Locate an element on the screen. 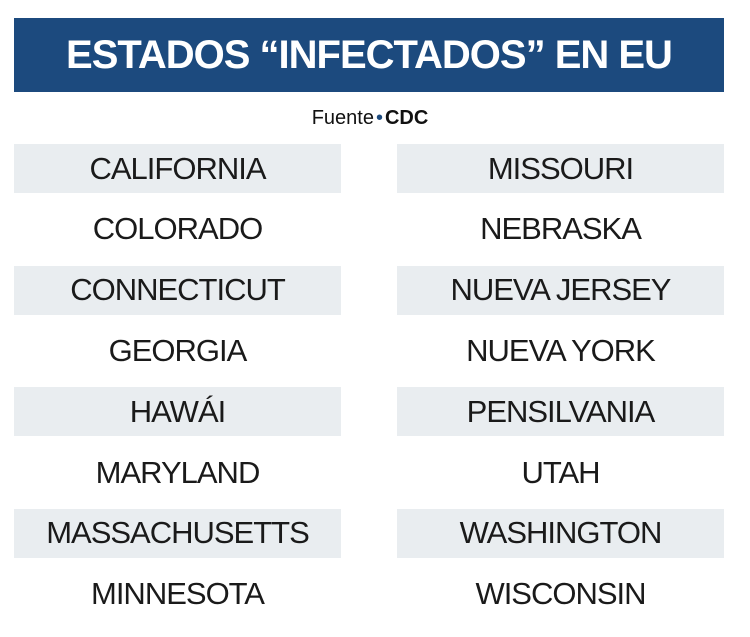 The width and height of the screenshot is (750, 637). state-cell: WASHINGTON is located at coordinates (560, 533).